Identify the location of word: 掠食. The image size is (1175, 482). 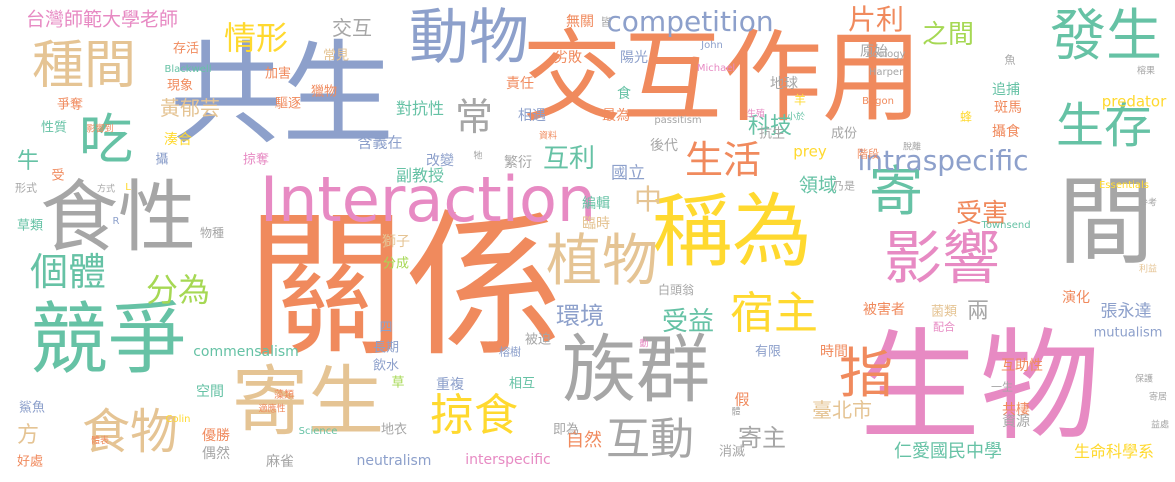
(474, 415).